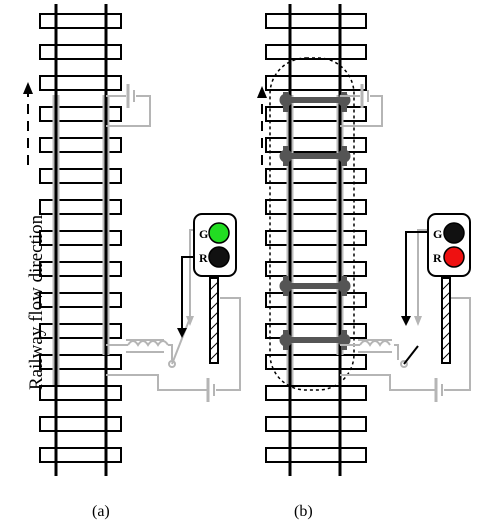 Image resolution: width=489 pixels, height=531 pixels. Describe the element at coordinates (411, 355) in the screenshot. I see `panel-b-relay-switch` at that location.